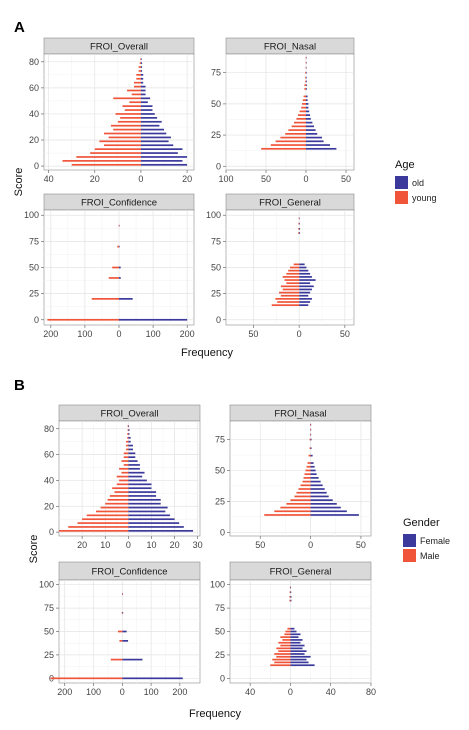 Image resolution: width=469 pixels, height=730 pixels. Describe the element at coordinates (213, 215) in the screenshot. I see `y-tick-label: 100` at that location.